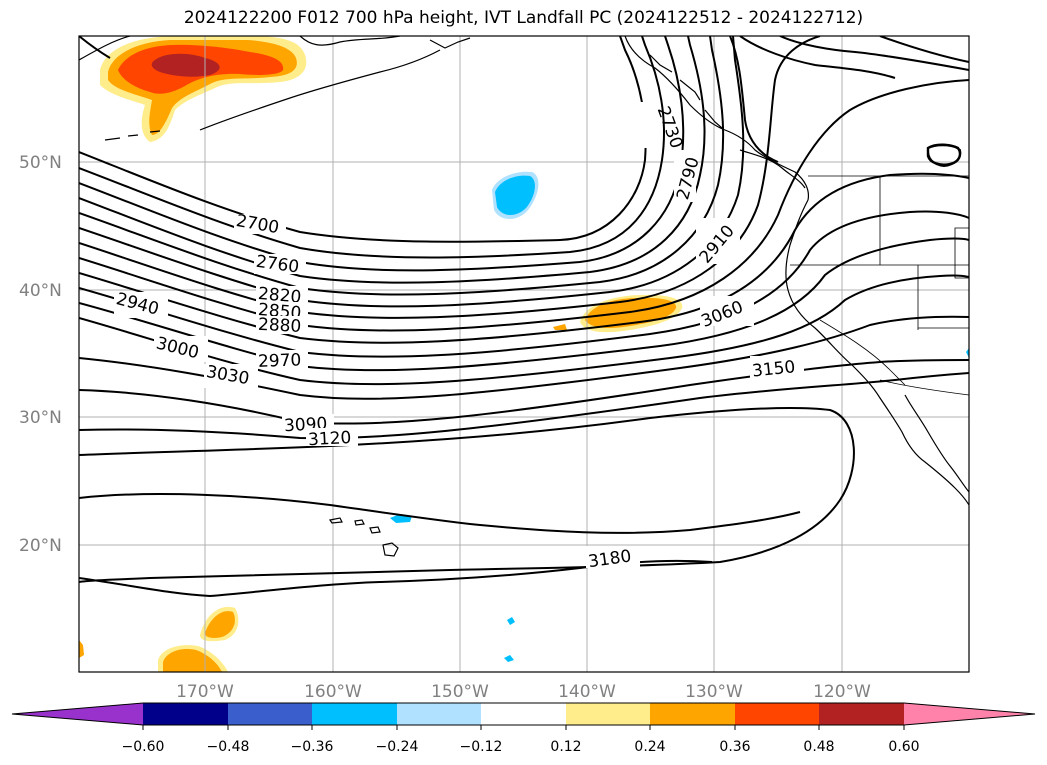  Describe the element at coordinates (649, 747) in the screenshot. I see `colorbar-tick-label: 0.24` at that location.